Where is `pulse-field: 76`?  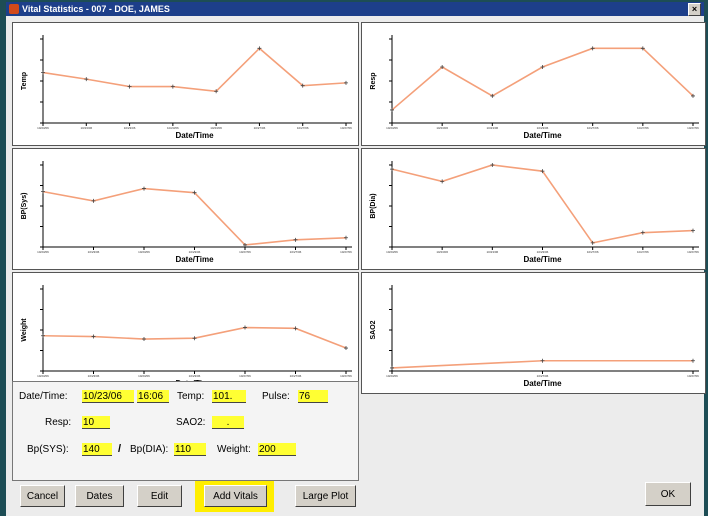
pulse-field: 76 is located at coordinates (313, 396).